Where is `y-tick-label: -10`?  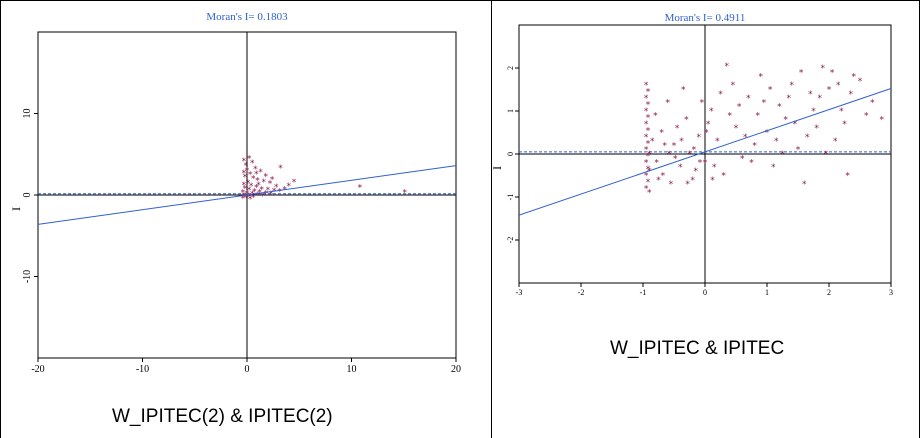 y-tick-label: -10 is located at coordinates (27, 276).